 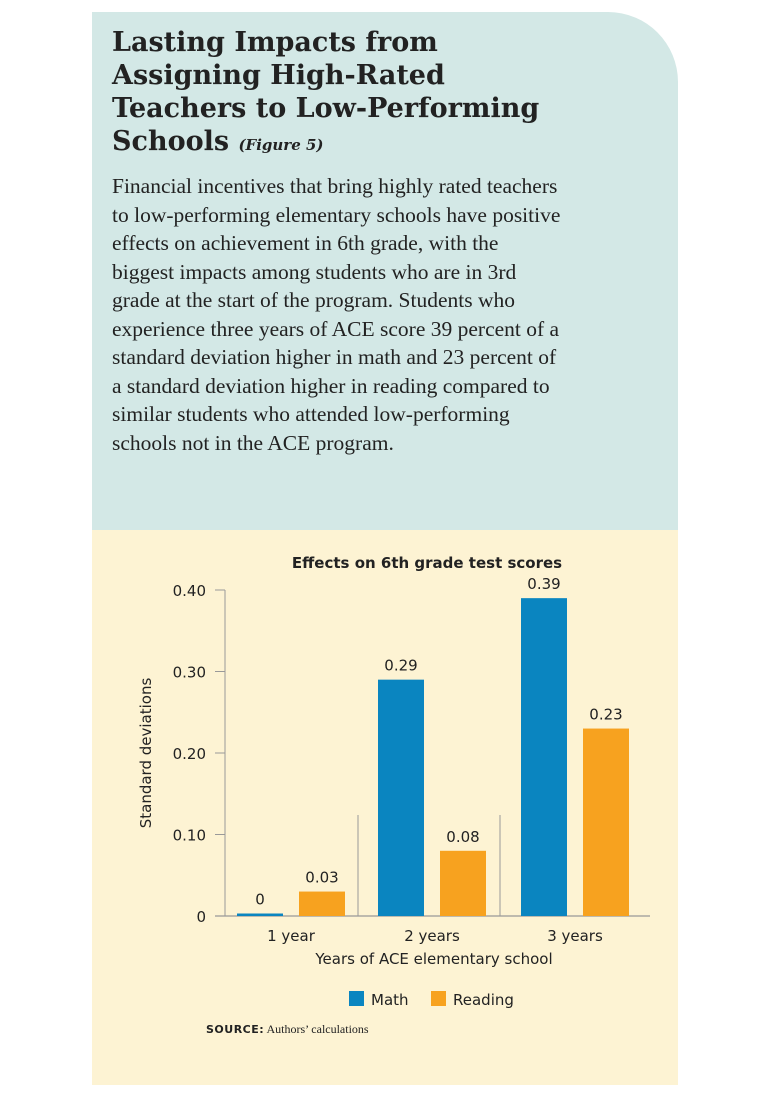 What do you see at coordinates (291, 936) in the screenshot?
I see `x-tick-label: 1 year` at bounding box center [291, 936].